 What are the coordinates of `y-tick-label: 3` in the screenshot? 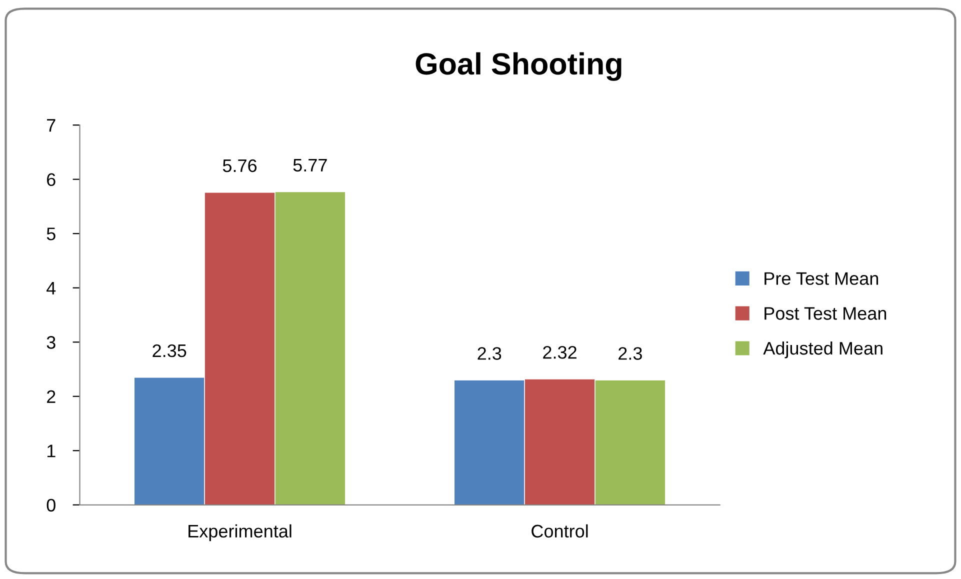 It's located at (51, 342).